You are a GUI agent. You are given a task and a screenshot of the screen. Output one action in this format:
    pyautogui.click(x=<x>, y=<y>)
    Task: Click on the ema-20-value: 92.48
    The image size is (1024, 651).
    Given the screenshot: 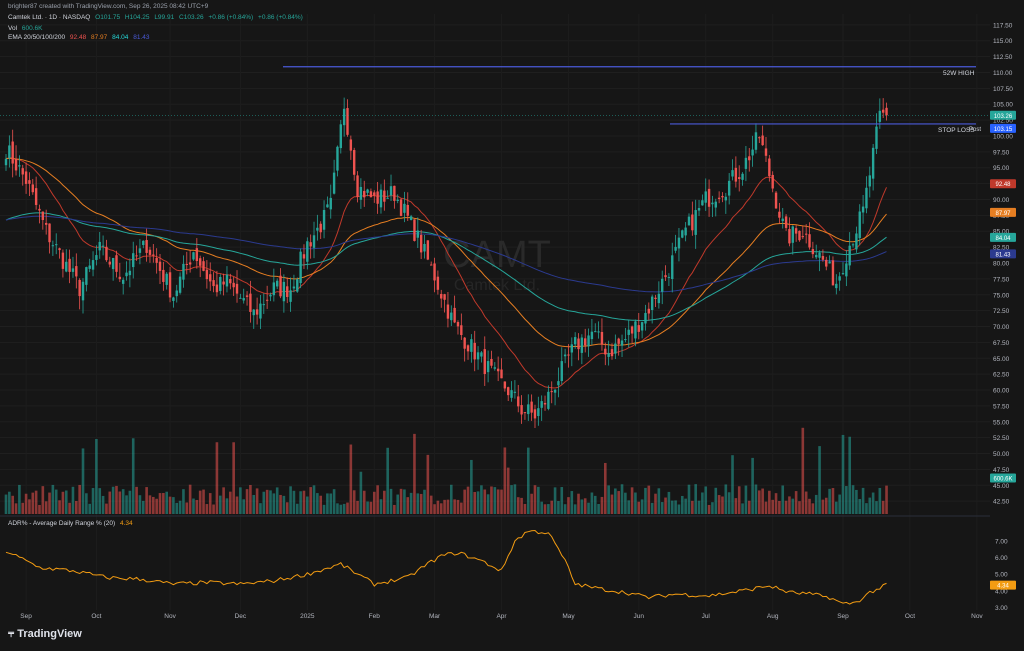 What is the action you would take?
    pyautogui.click(x=78, y=37)
    